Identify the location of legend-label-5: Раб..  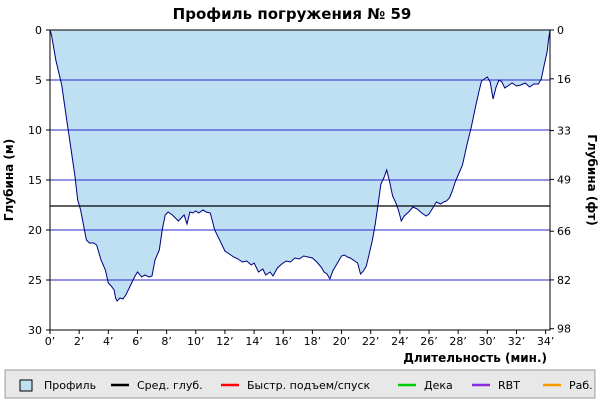
(581, 385).